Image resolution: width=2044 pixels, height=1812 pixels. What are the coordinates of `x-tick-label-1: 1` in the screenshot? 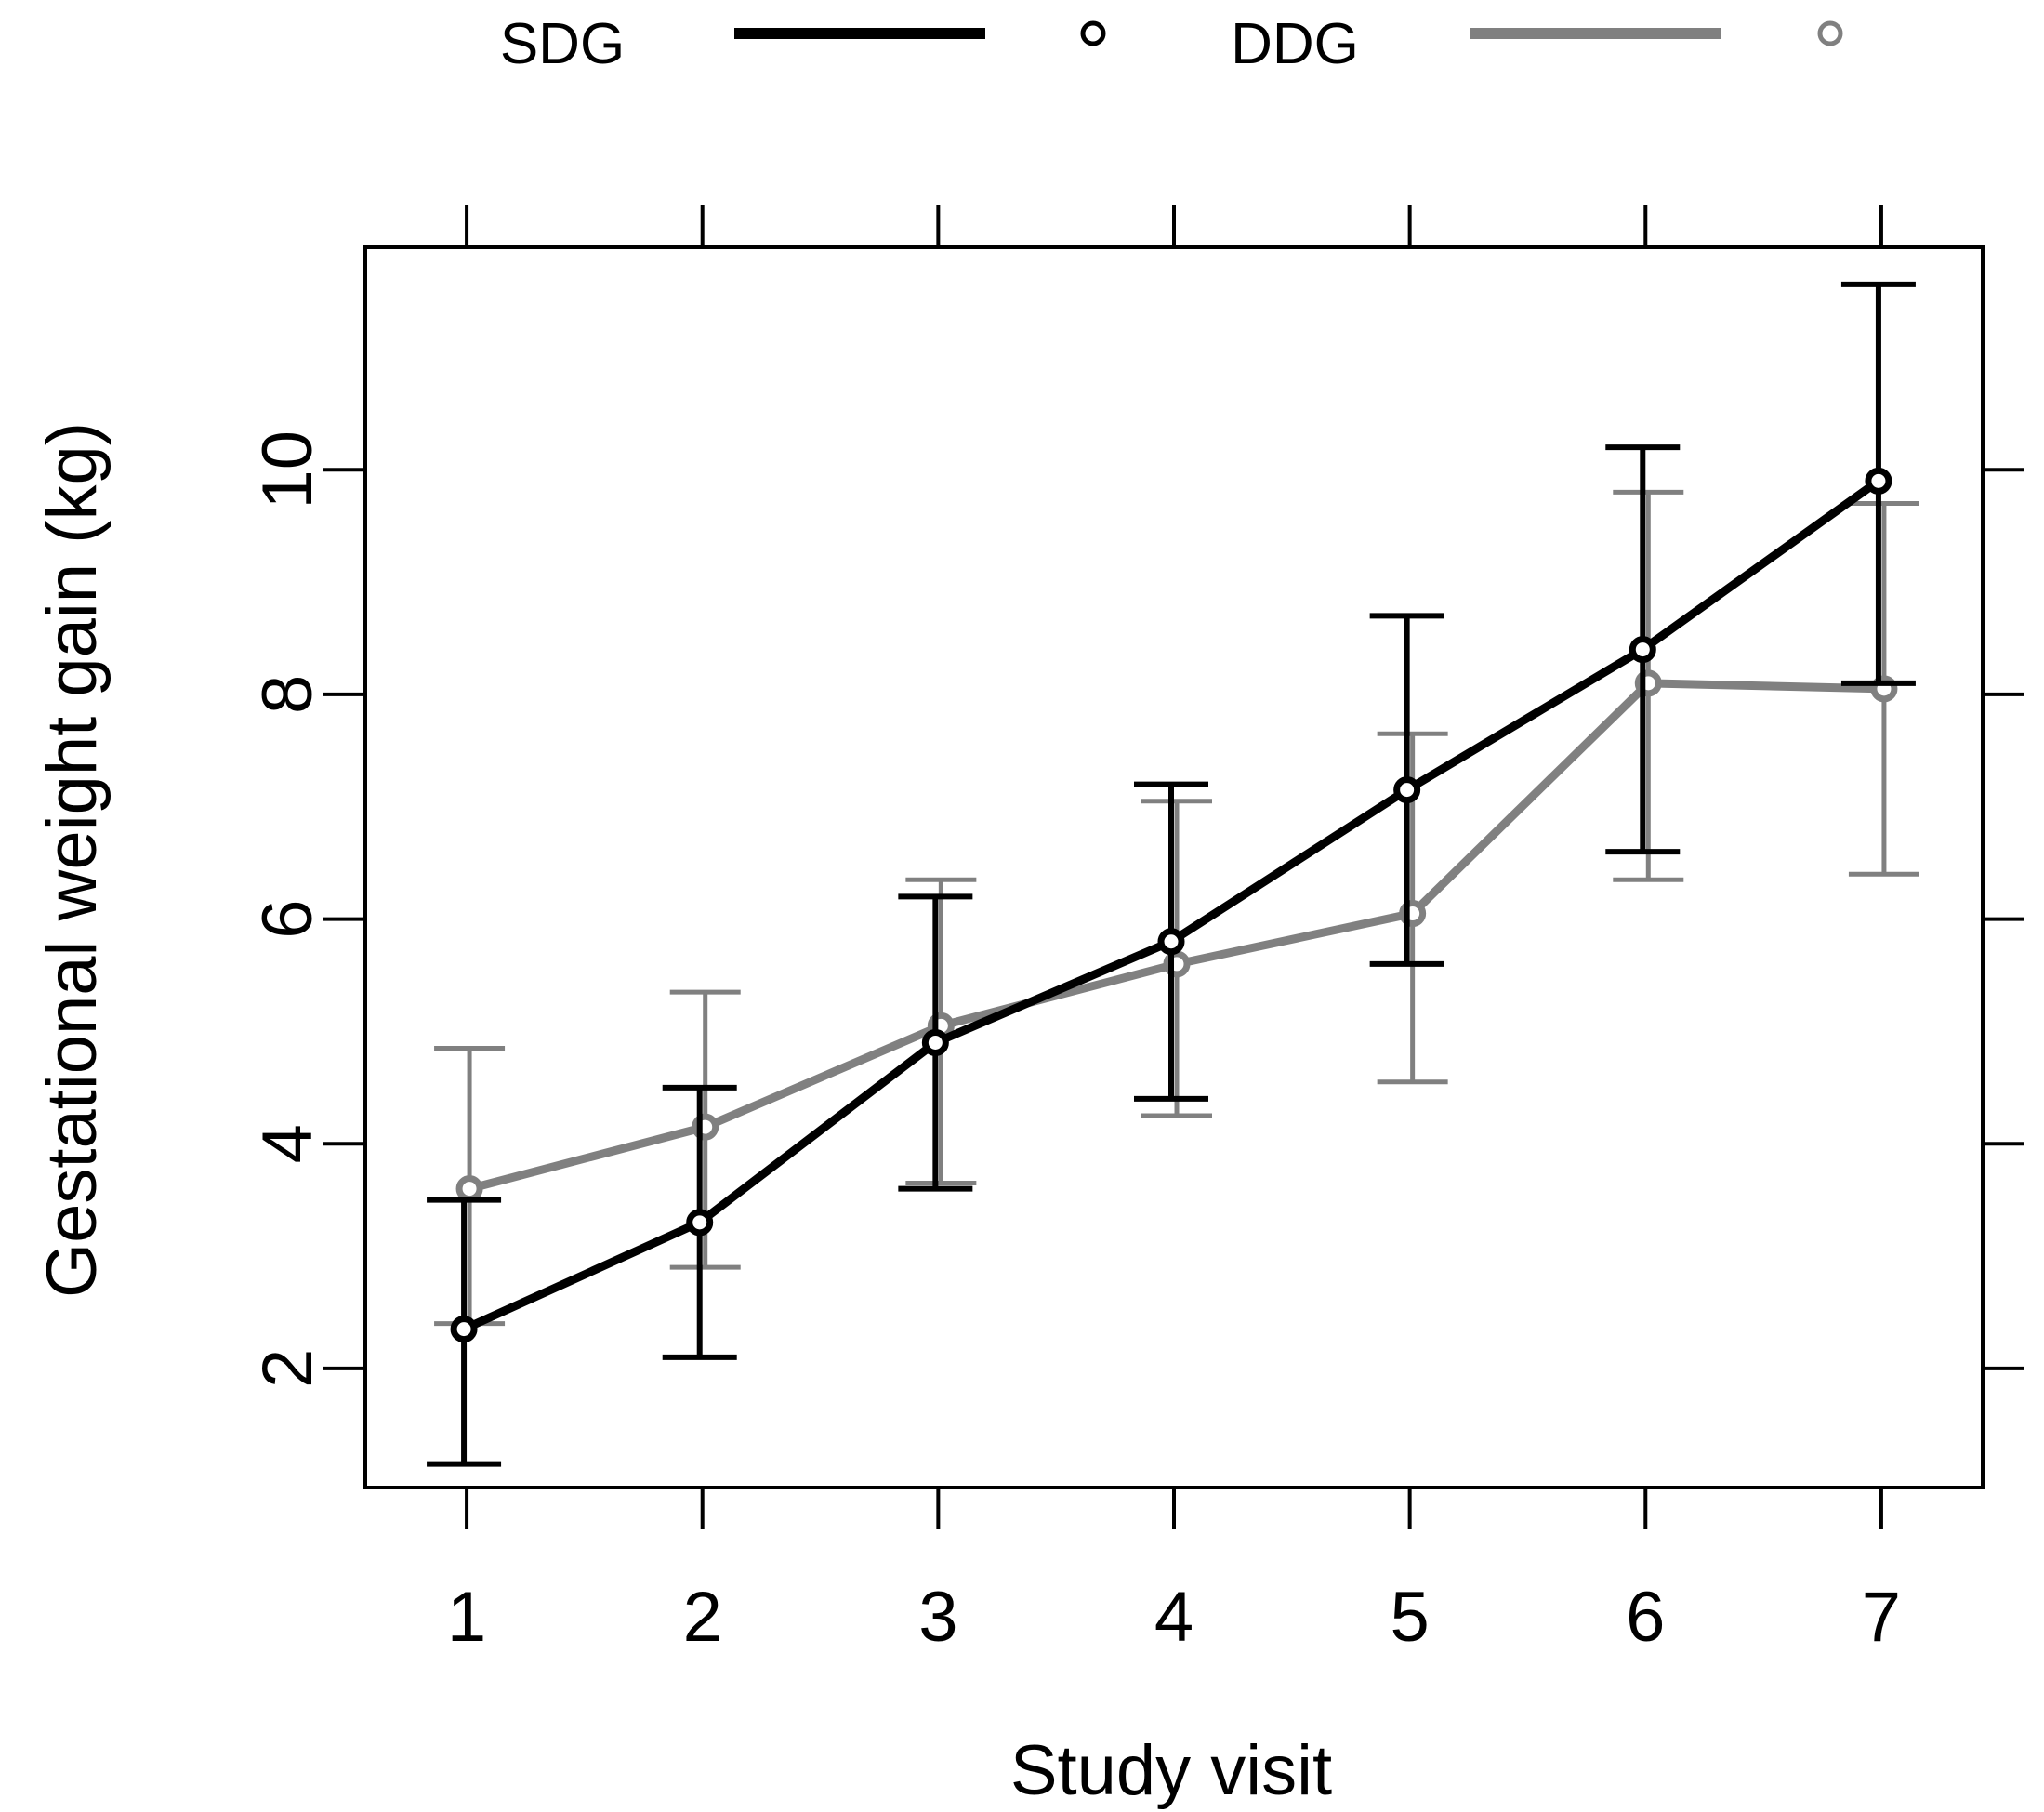 It's located at (466, 1617).